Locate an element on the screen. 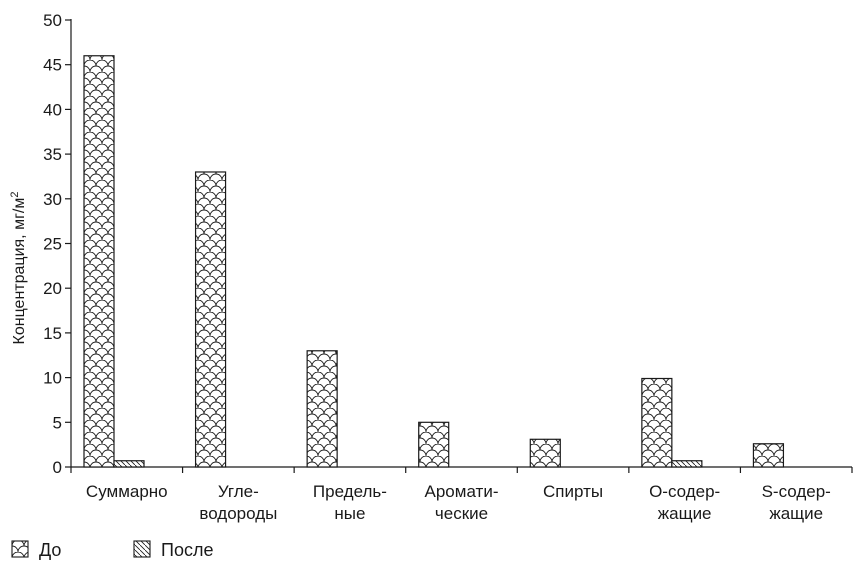 The image size is (859, 567). y-axis: 0 5 10 15 20 25 30 35 40 45 50 is located at coordinates (57, 244).